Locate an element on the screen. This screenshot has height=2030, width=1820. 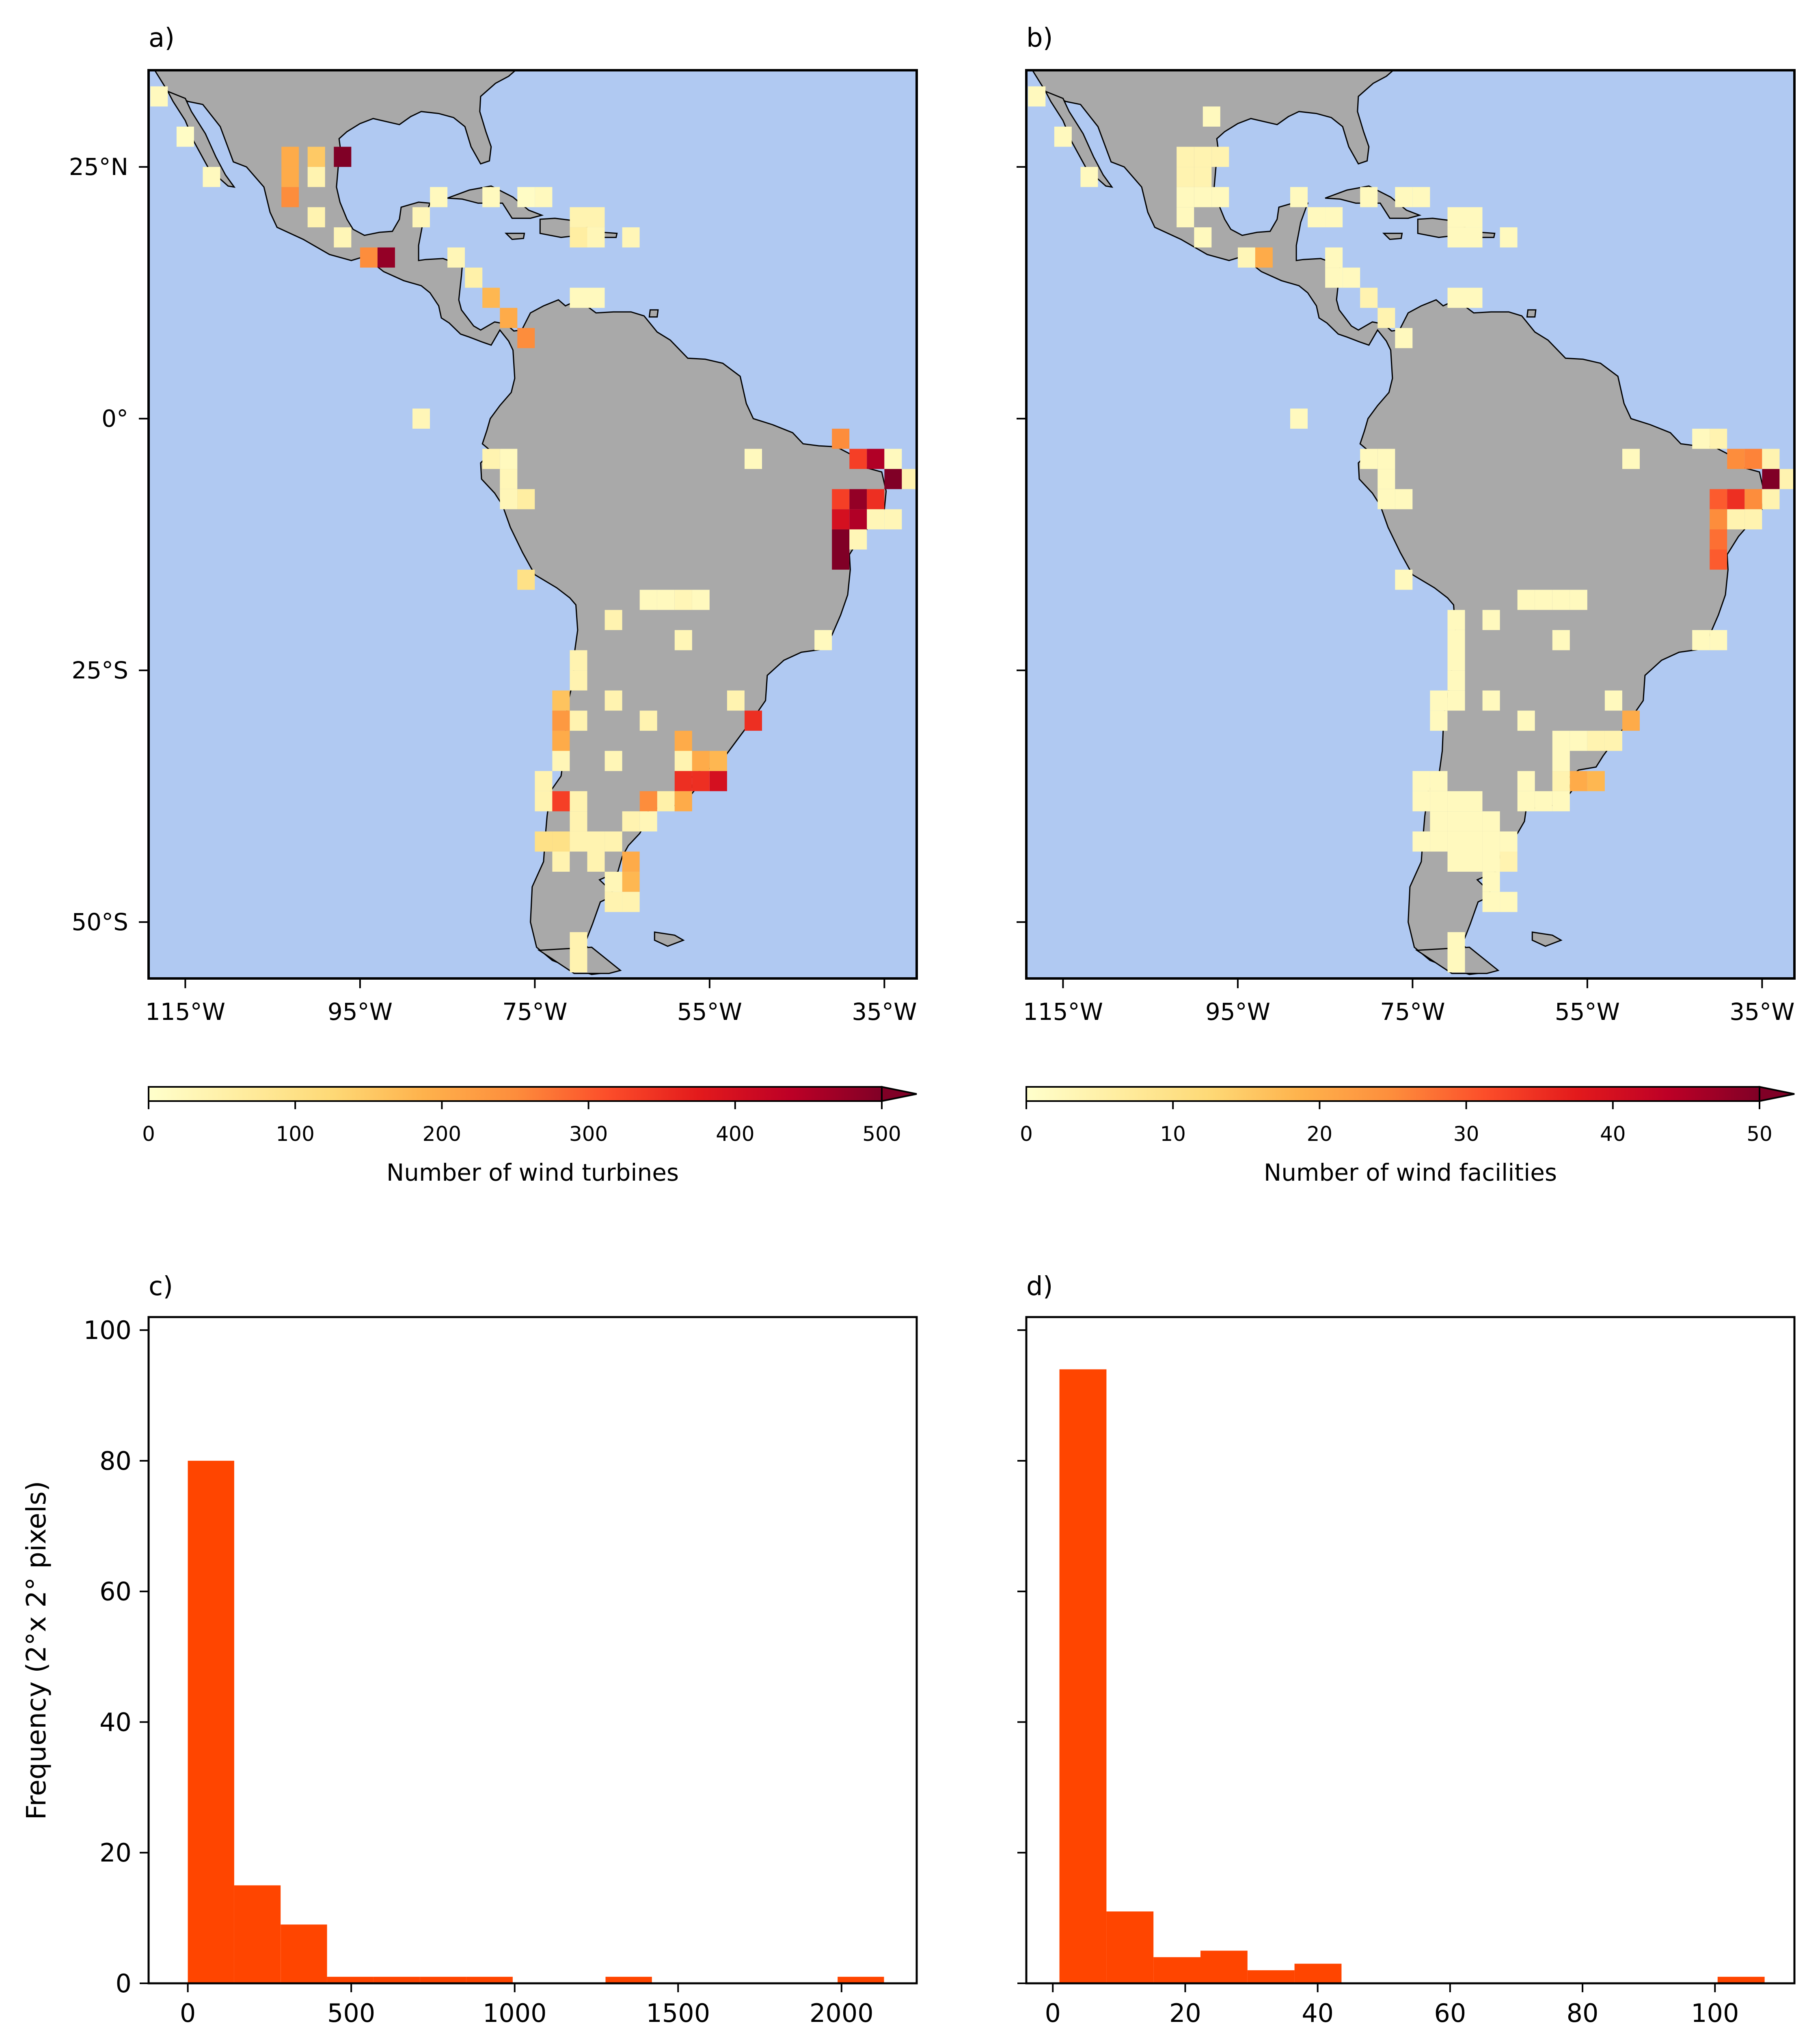
y-tick-label: 25°N is located at coordinates (98, 167).